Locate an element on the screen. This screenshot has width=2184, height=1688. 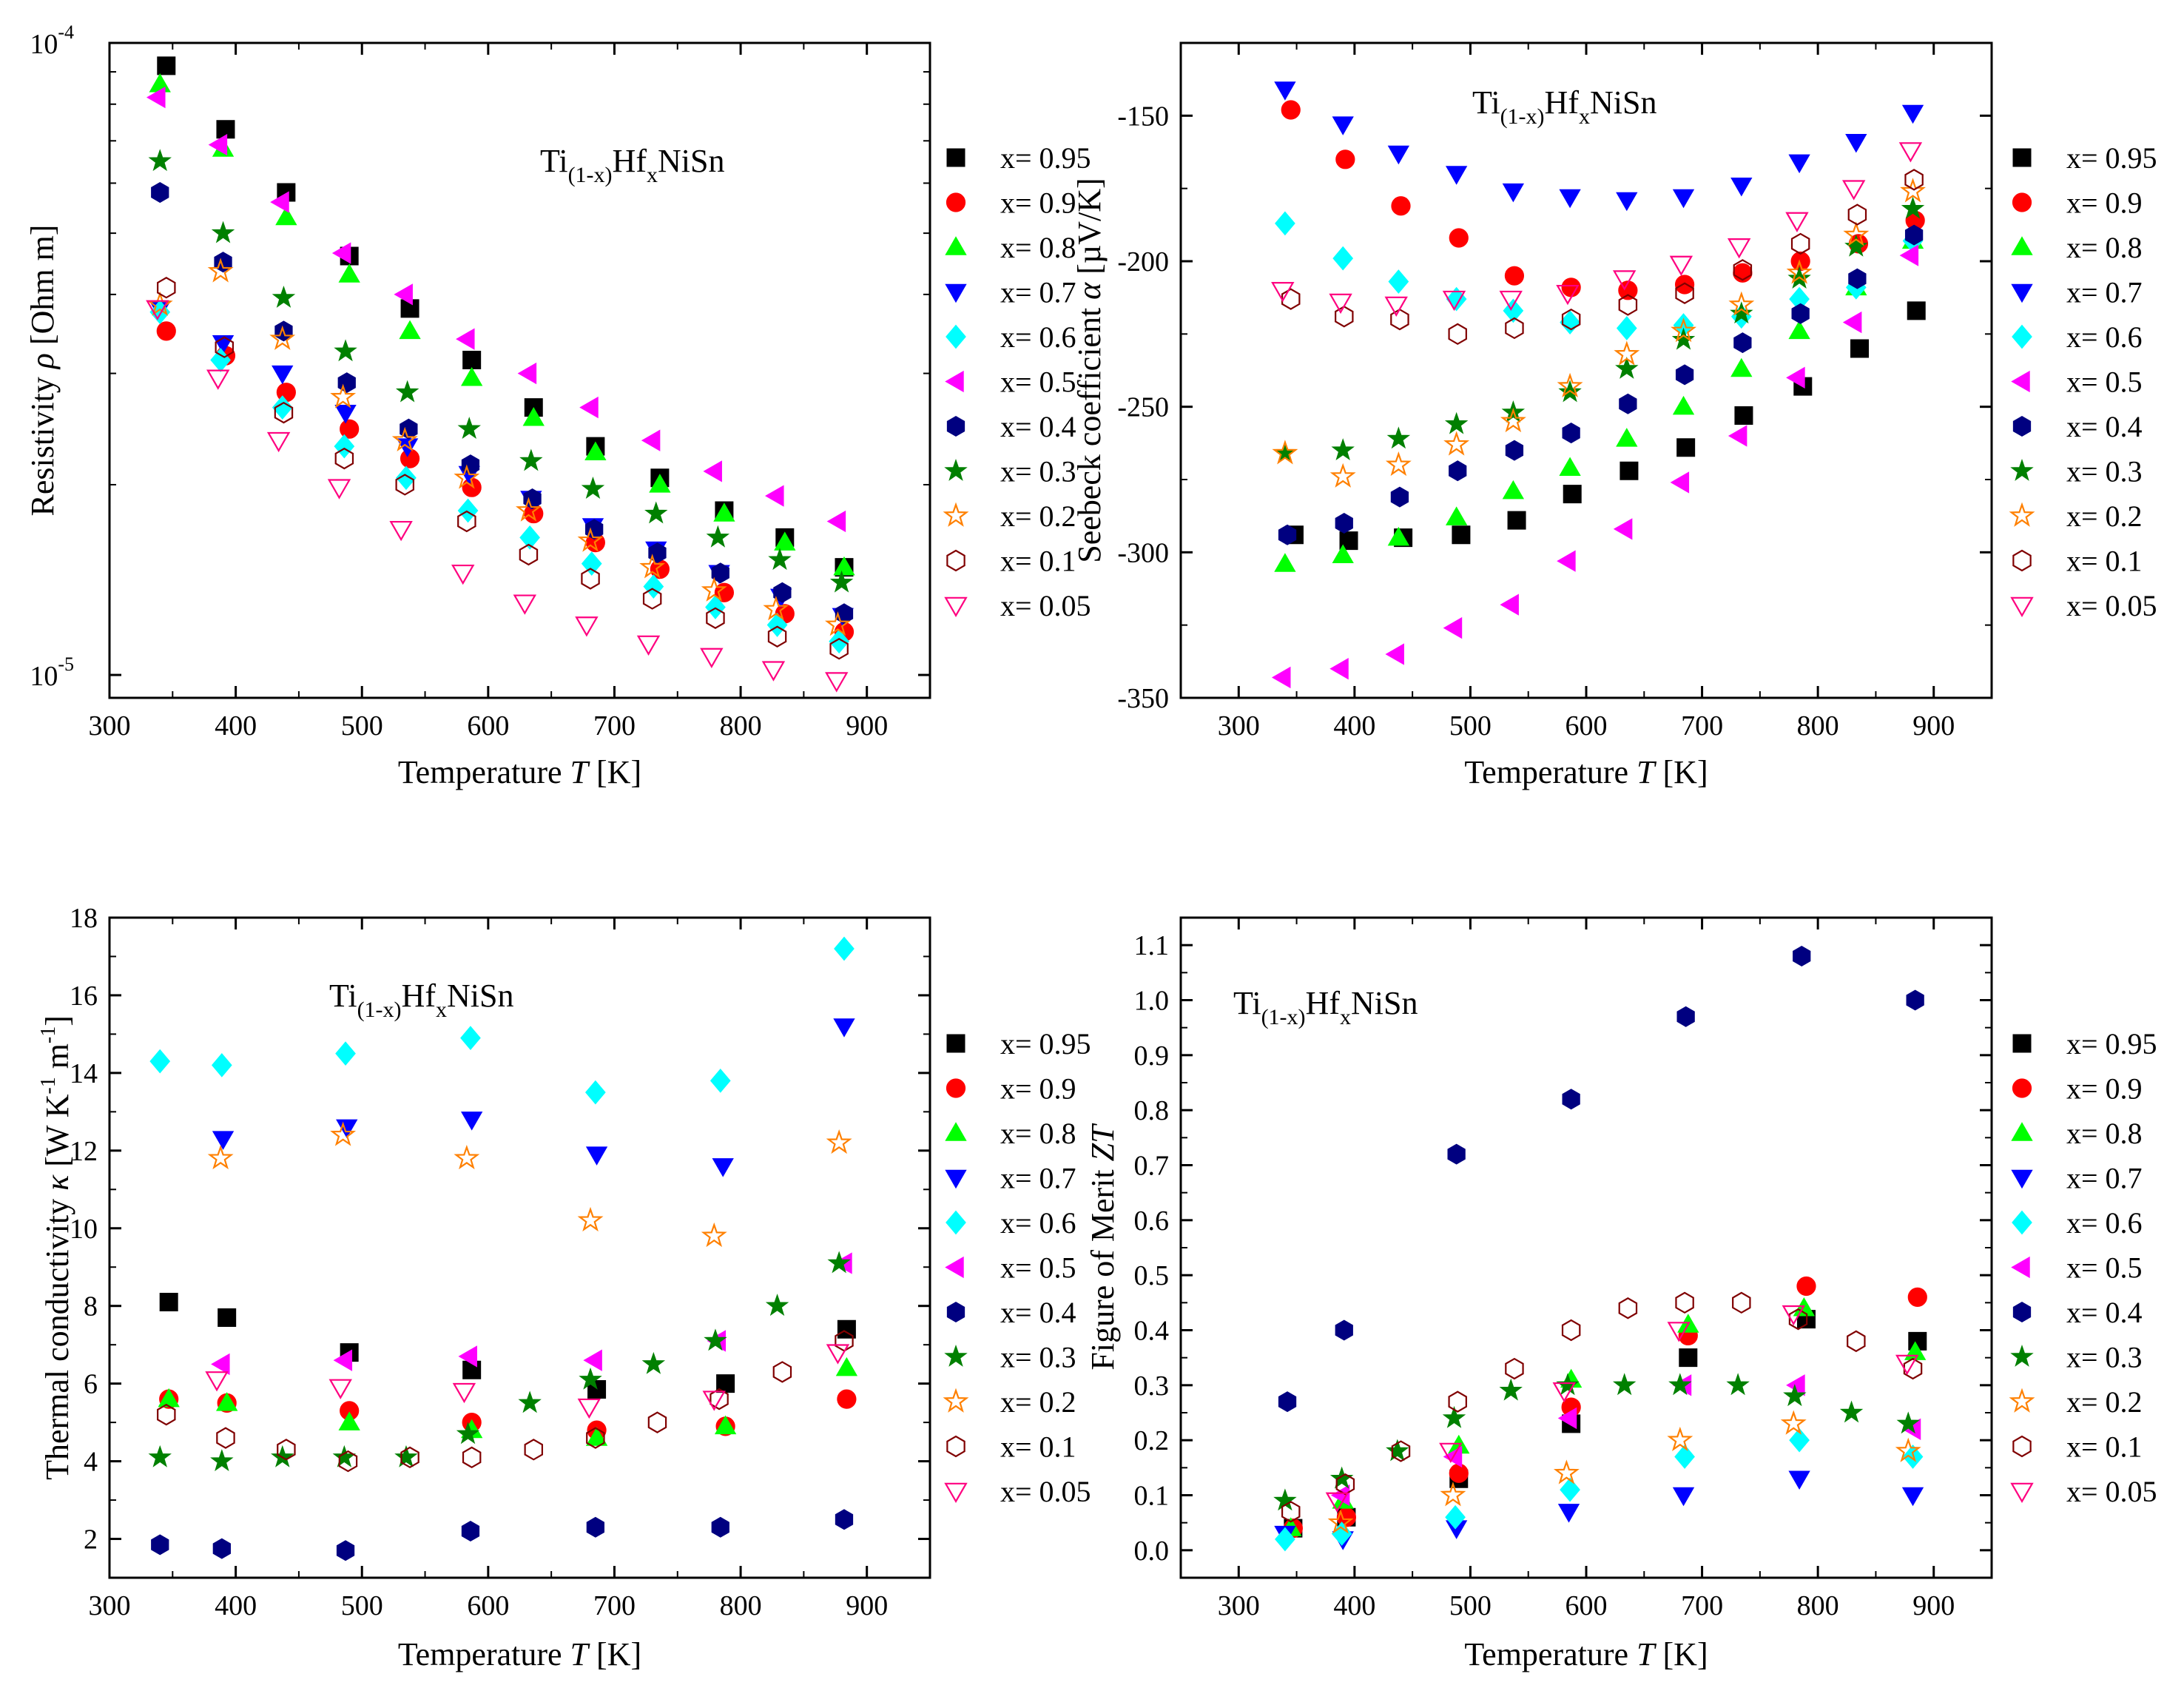
x-tick-label: 700 is located at coordinates (615, 1606).